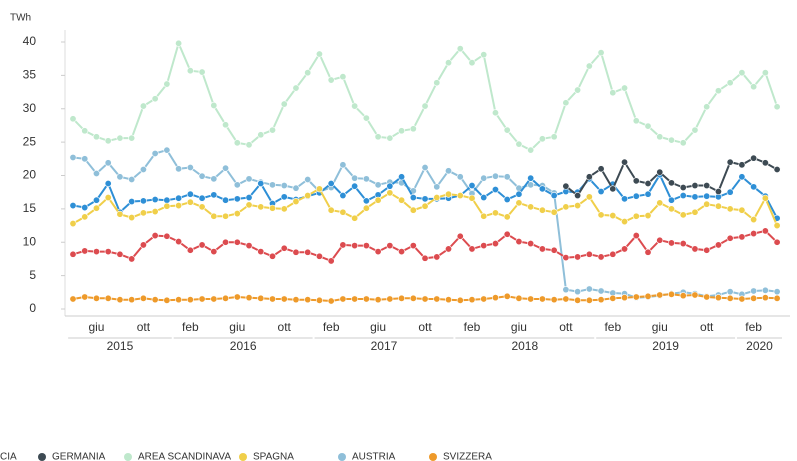 The width and height of the screenshot is (797, 461). I want to click on y-tick-label: 35, so click(30, 75).